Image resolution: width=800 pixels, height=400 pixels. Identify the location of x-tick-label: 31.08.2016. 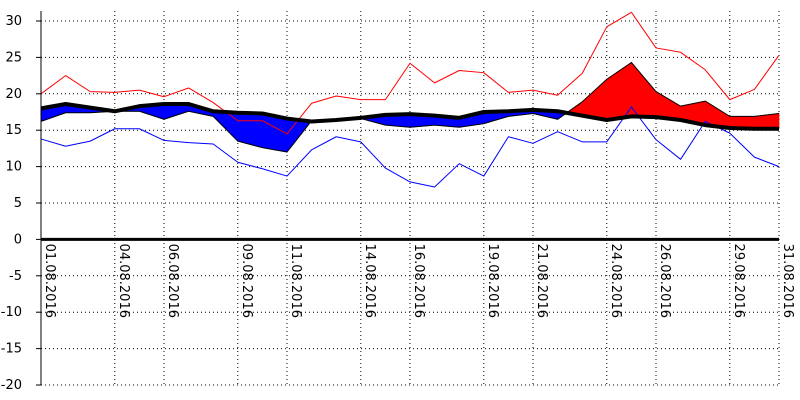
(787, 281).